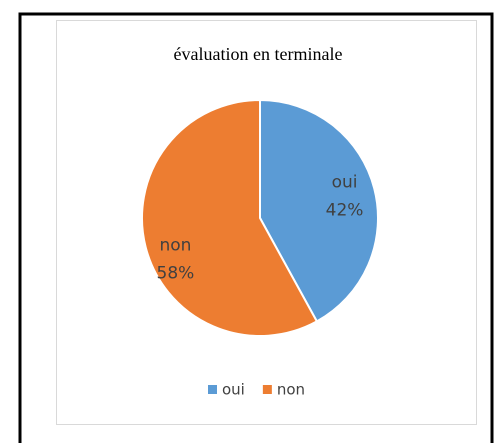 The height and width of the screenshot is (443, 495). What do you see at coordinates (175, 246) in the screenshot?
I see `data-label-name: non` at bounding box center [175, 246].